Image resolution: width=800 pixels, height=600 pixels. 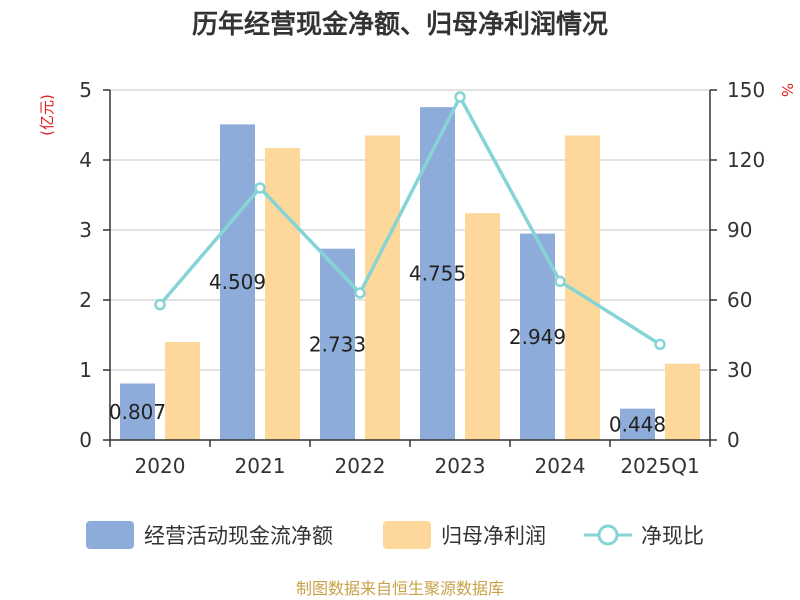 I want to click on bar-label-cashflow: 0.448, so click(x=637, y=424).